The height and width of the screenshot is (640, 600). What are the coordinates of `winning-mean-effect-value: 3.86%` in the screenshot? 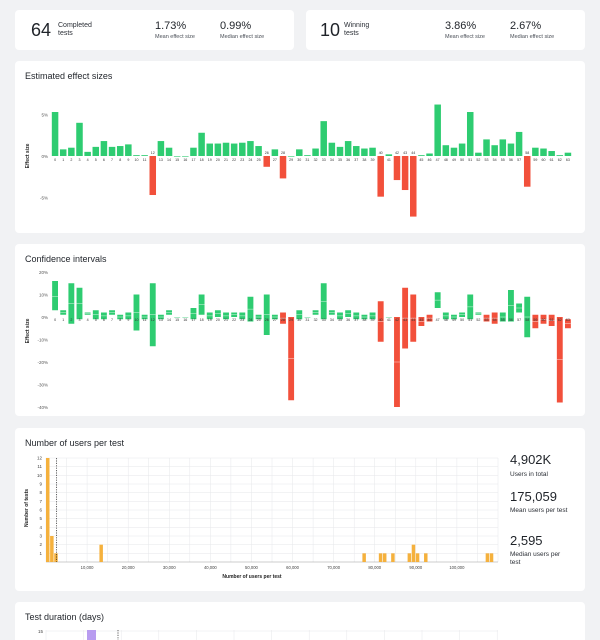 It's located at (461, 26).